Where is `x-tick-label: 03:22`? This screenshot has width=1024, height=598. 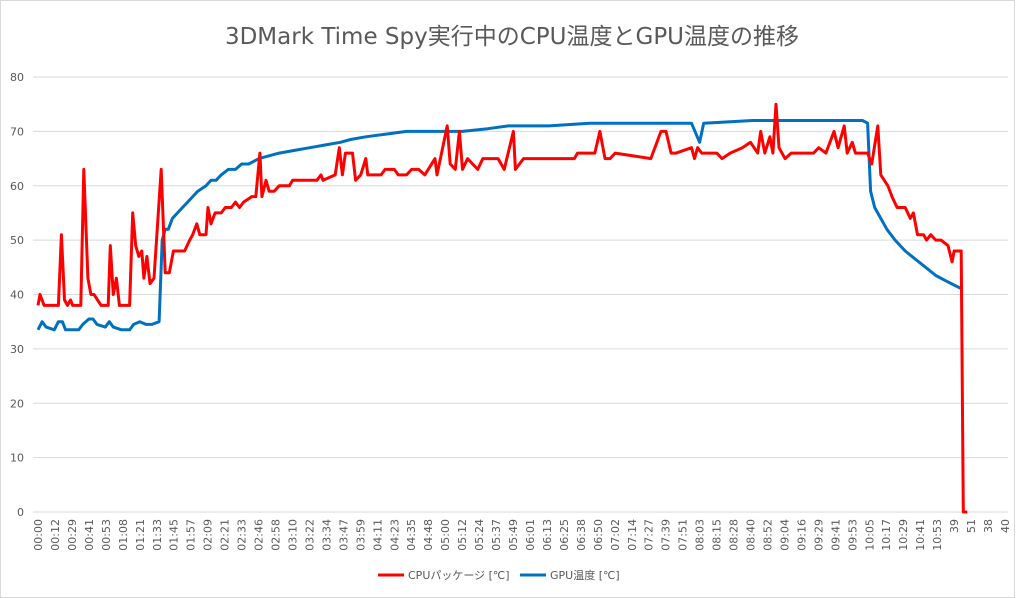
x-tick-label: 03:22 is located at coordinates (309, 535).